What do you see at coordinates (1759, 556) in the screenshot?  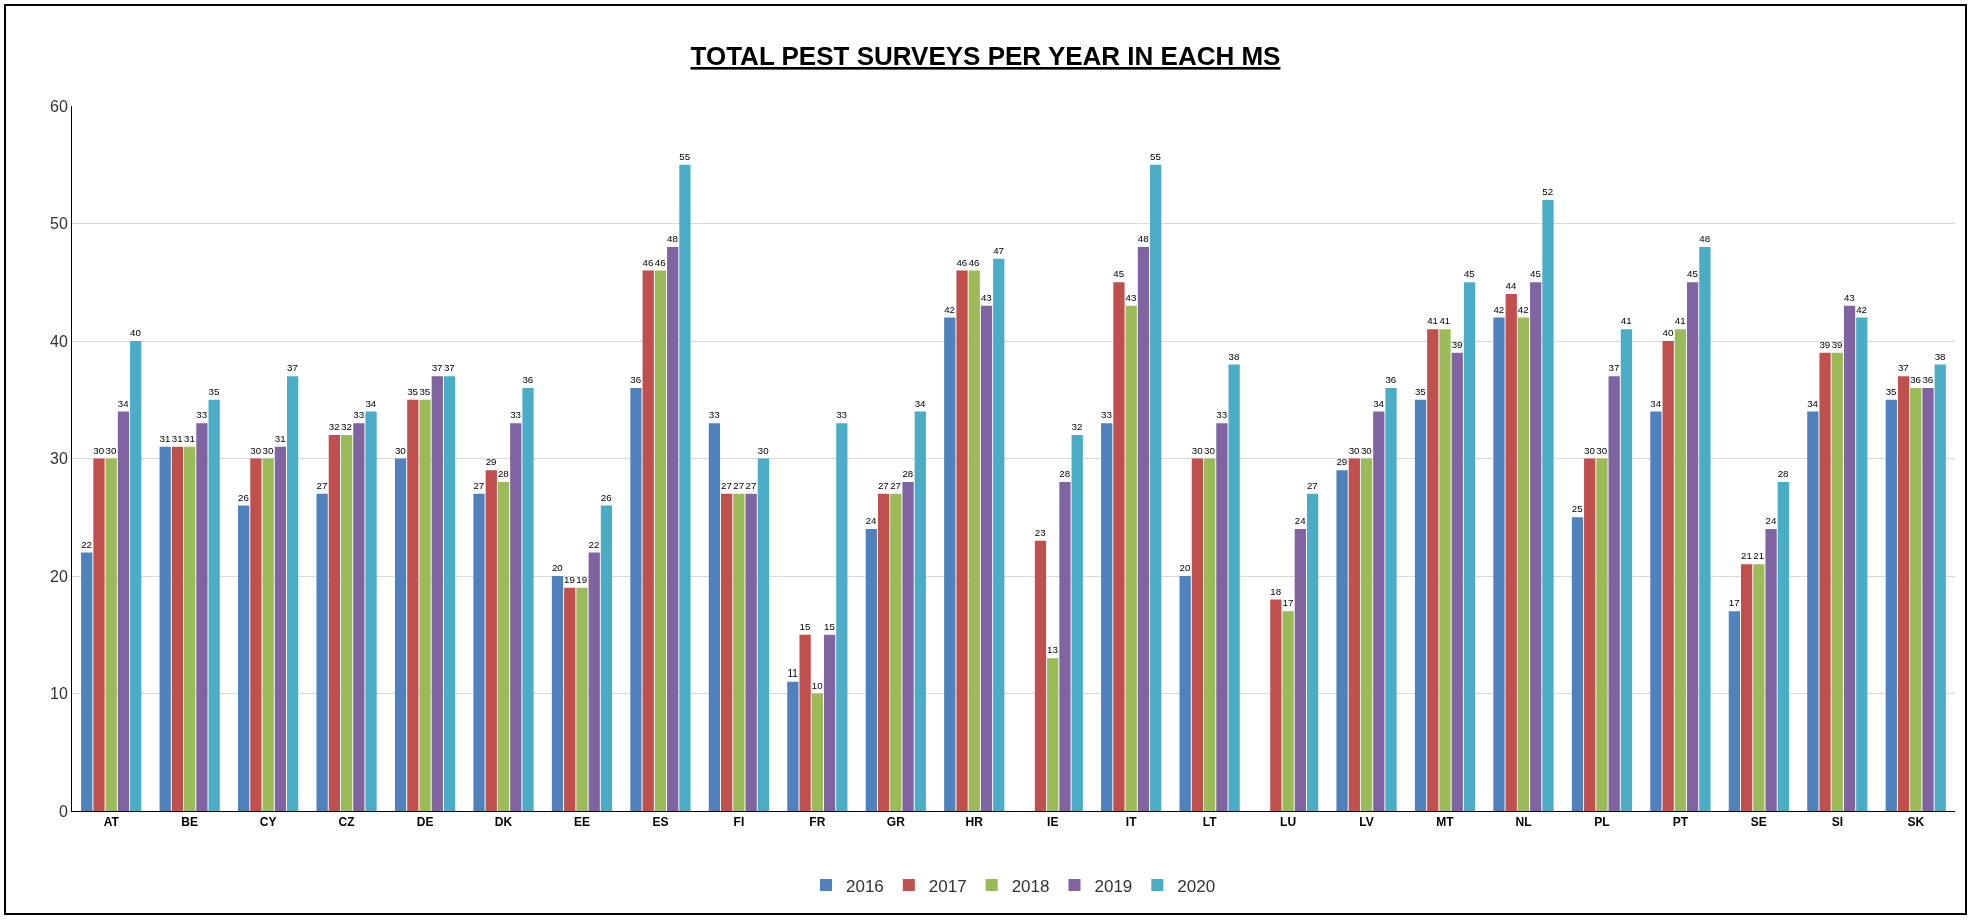 I see `data-label: 21` at bounding box center [1759, 556].